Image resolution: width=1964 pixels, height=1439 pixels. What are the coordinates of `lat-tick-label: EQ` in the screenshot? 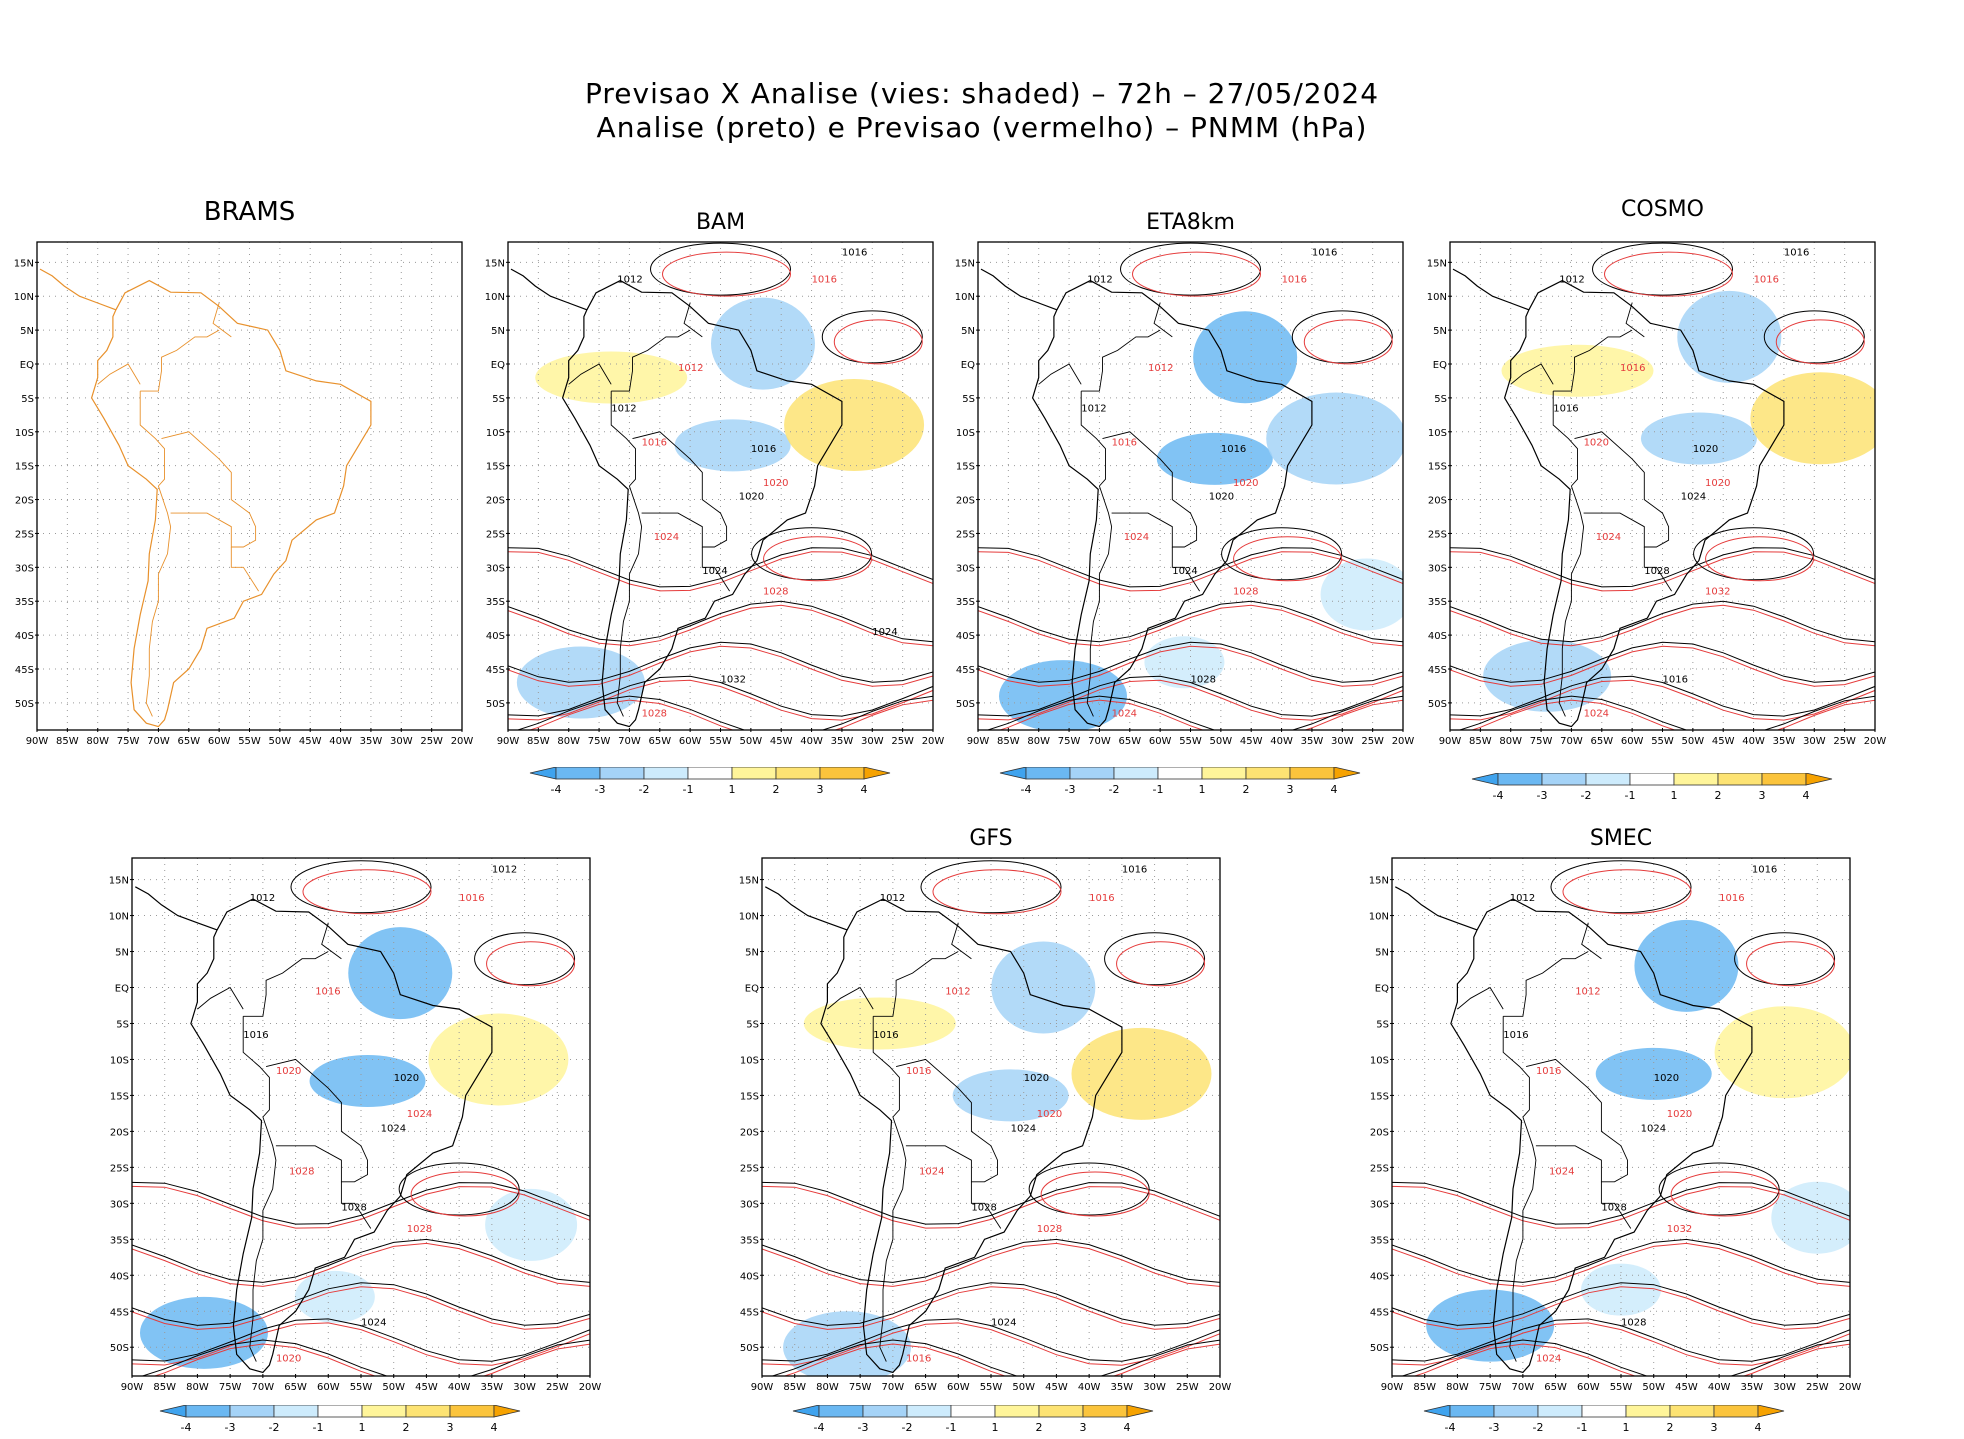 It's located at (27, 365).